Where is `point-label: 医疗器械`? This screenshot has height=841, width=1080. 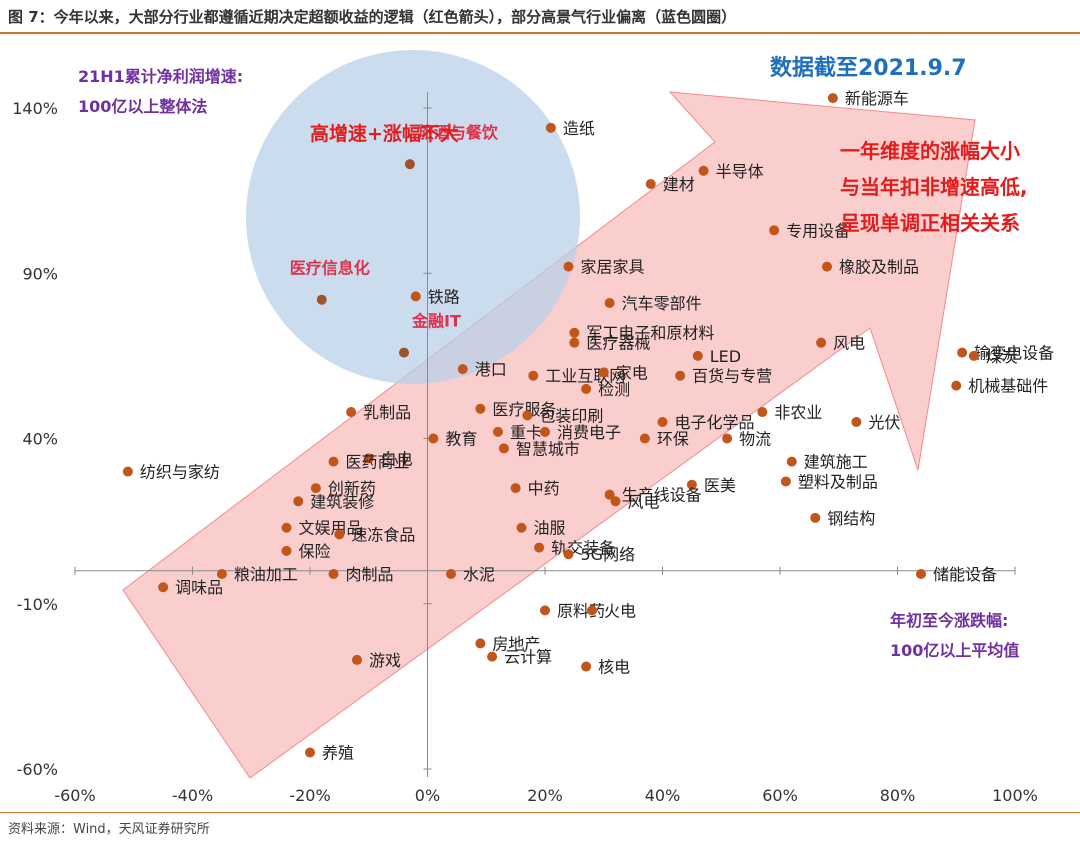
point-label: 医疗器械 is located at coordinates (618, 343).